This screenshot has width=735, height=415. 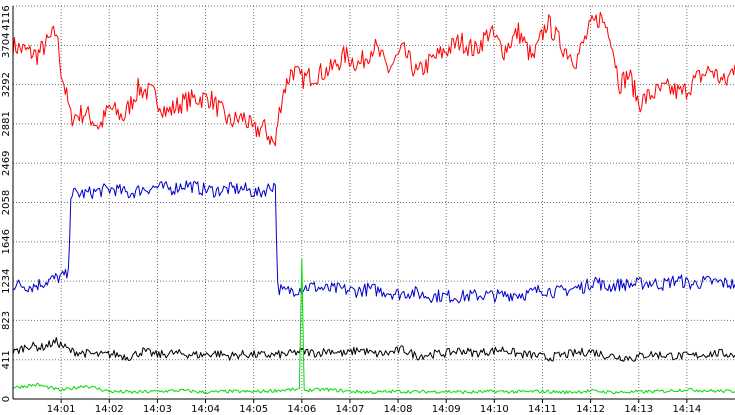 I want to click on y-tick-label: 1234, so click(x=6, y=280).